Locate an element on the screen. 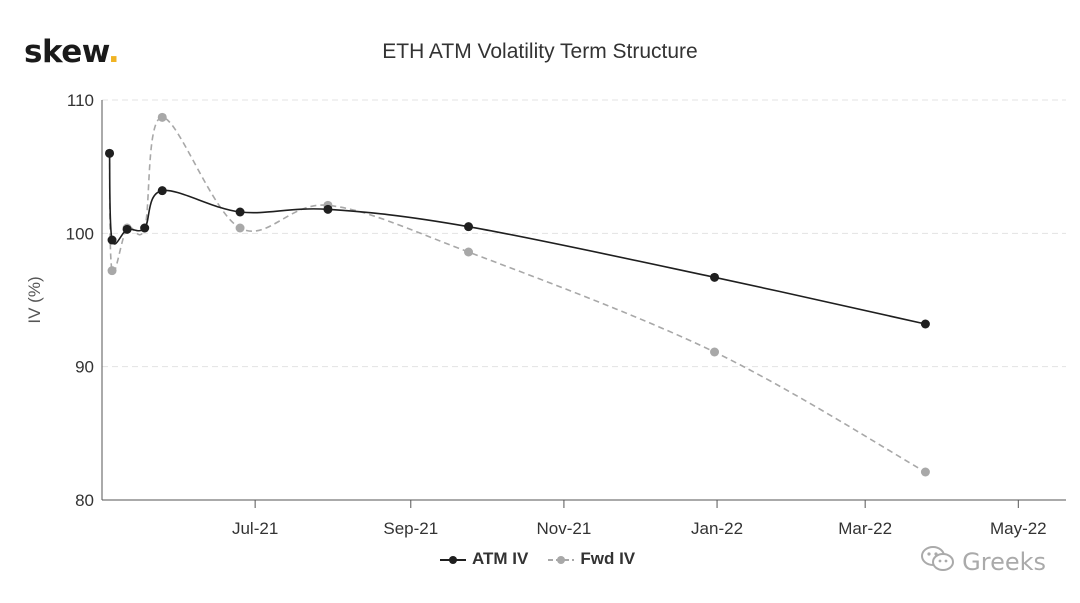 The width and height of the screenshot is (1080, 603). y-tick-label: 110 is located at coordinates (80, 100).